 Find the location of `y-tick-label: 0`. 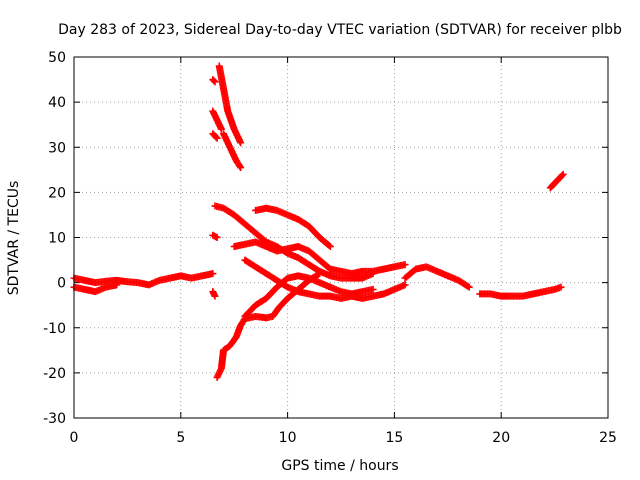

y-tick-label: 0 is located at coordinates (61, 284).